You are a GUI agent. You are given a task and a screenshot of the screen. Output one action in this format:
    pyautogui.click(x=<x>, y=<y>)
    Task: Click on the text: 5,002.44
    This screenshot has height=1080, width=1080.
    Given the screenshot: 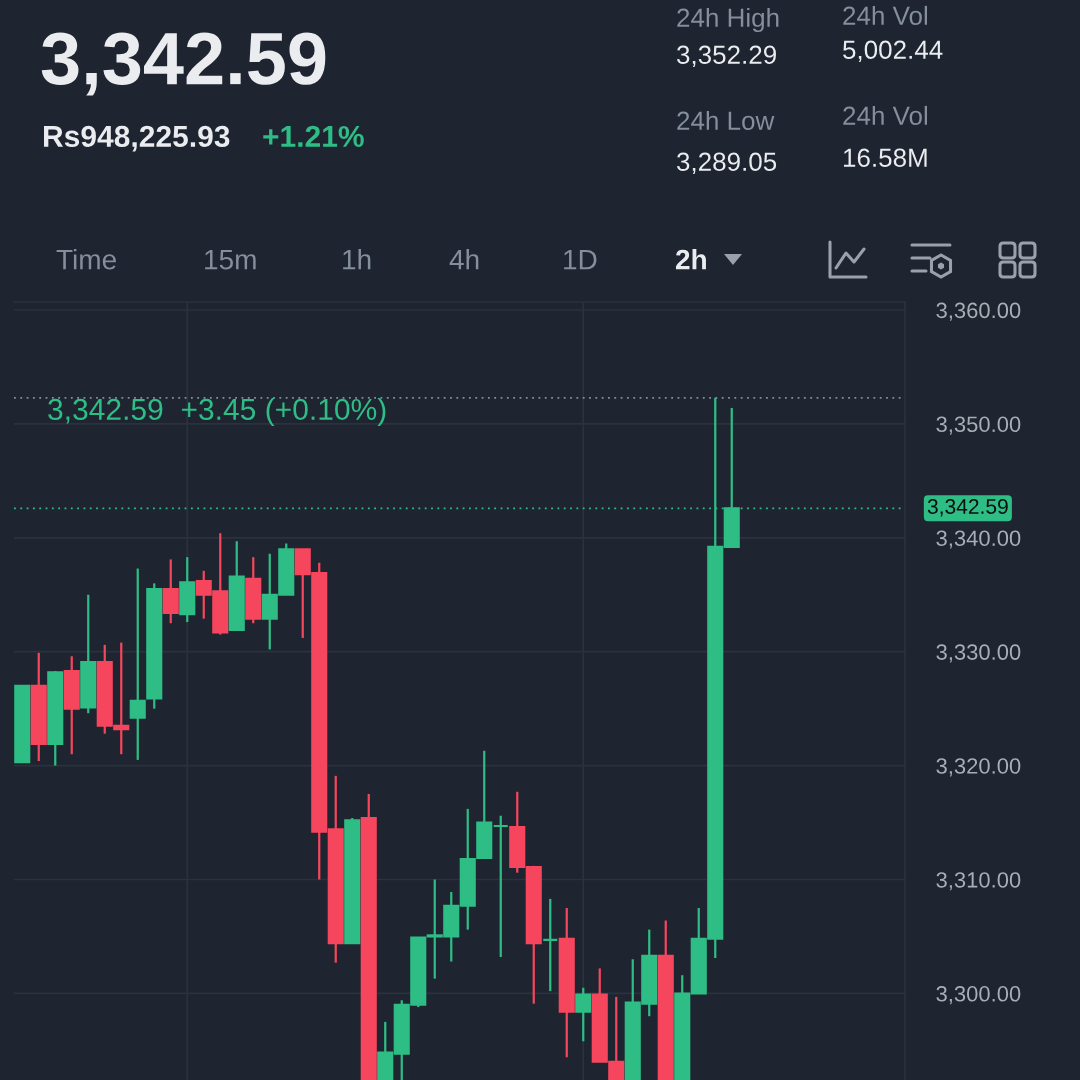 What is the action you would take?
    pyautogui.click(x=893, y=51)
    